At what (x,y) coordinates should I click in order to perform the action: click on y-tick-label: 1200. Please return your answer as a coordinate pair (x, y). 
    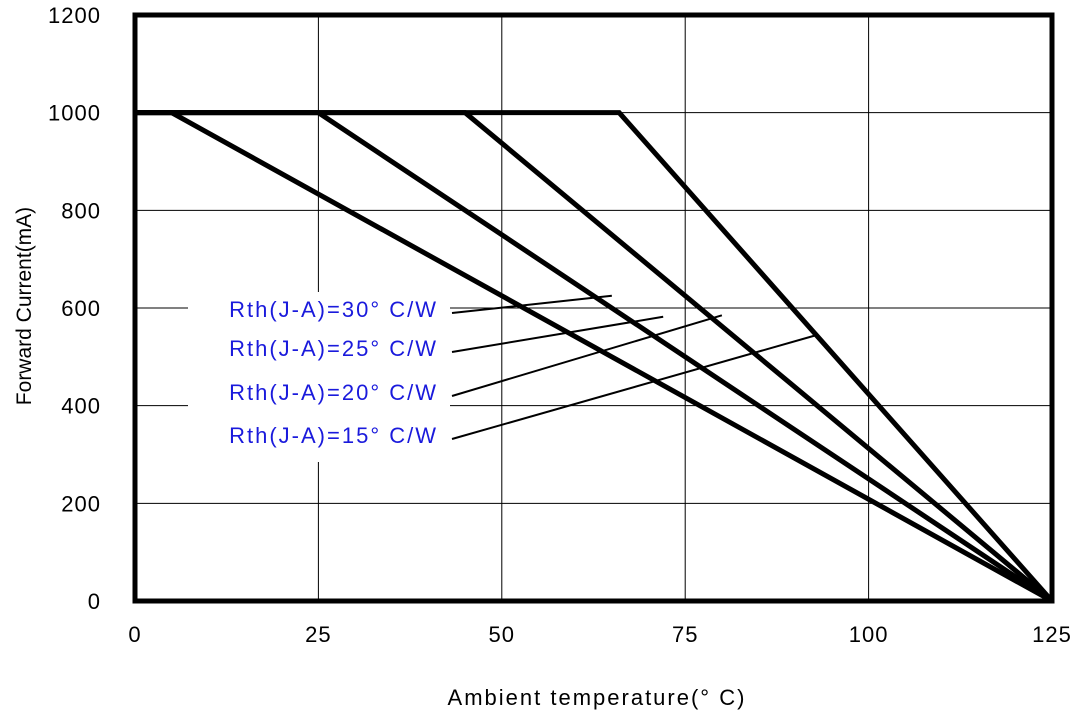
    Looking at the image, I should click on (74, 15).